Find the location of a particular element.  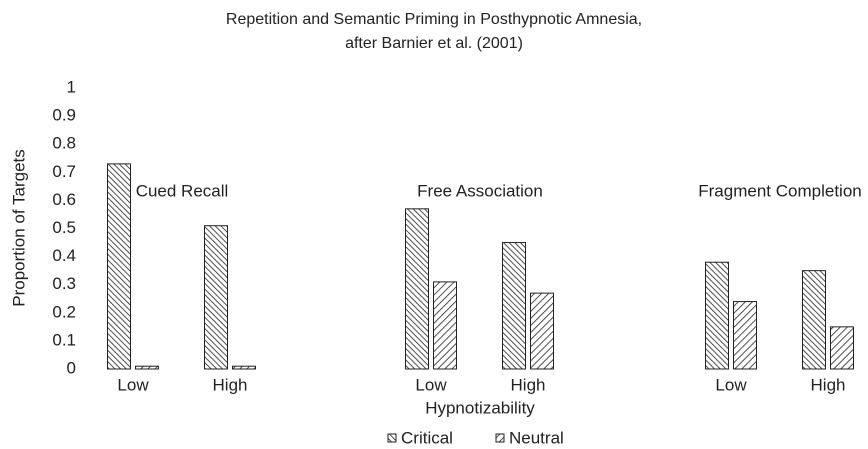

y-tick-label: 0.1 is located at coordinates (64, 339).